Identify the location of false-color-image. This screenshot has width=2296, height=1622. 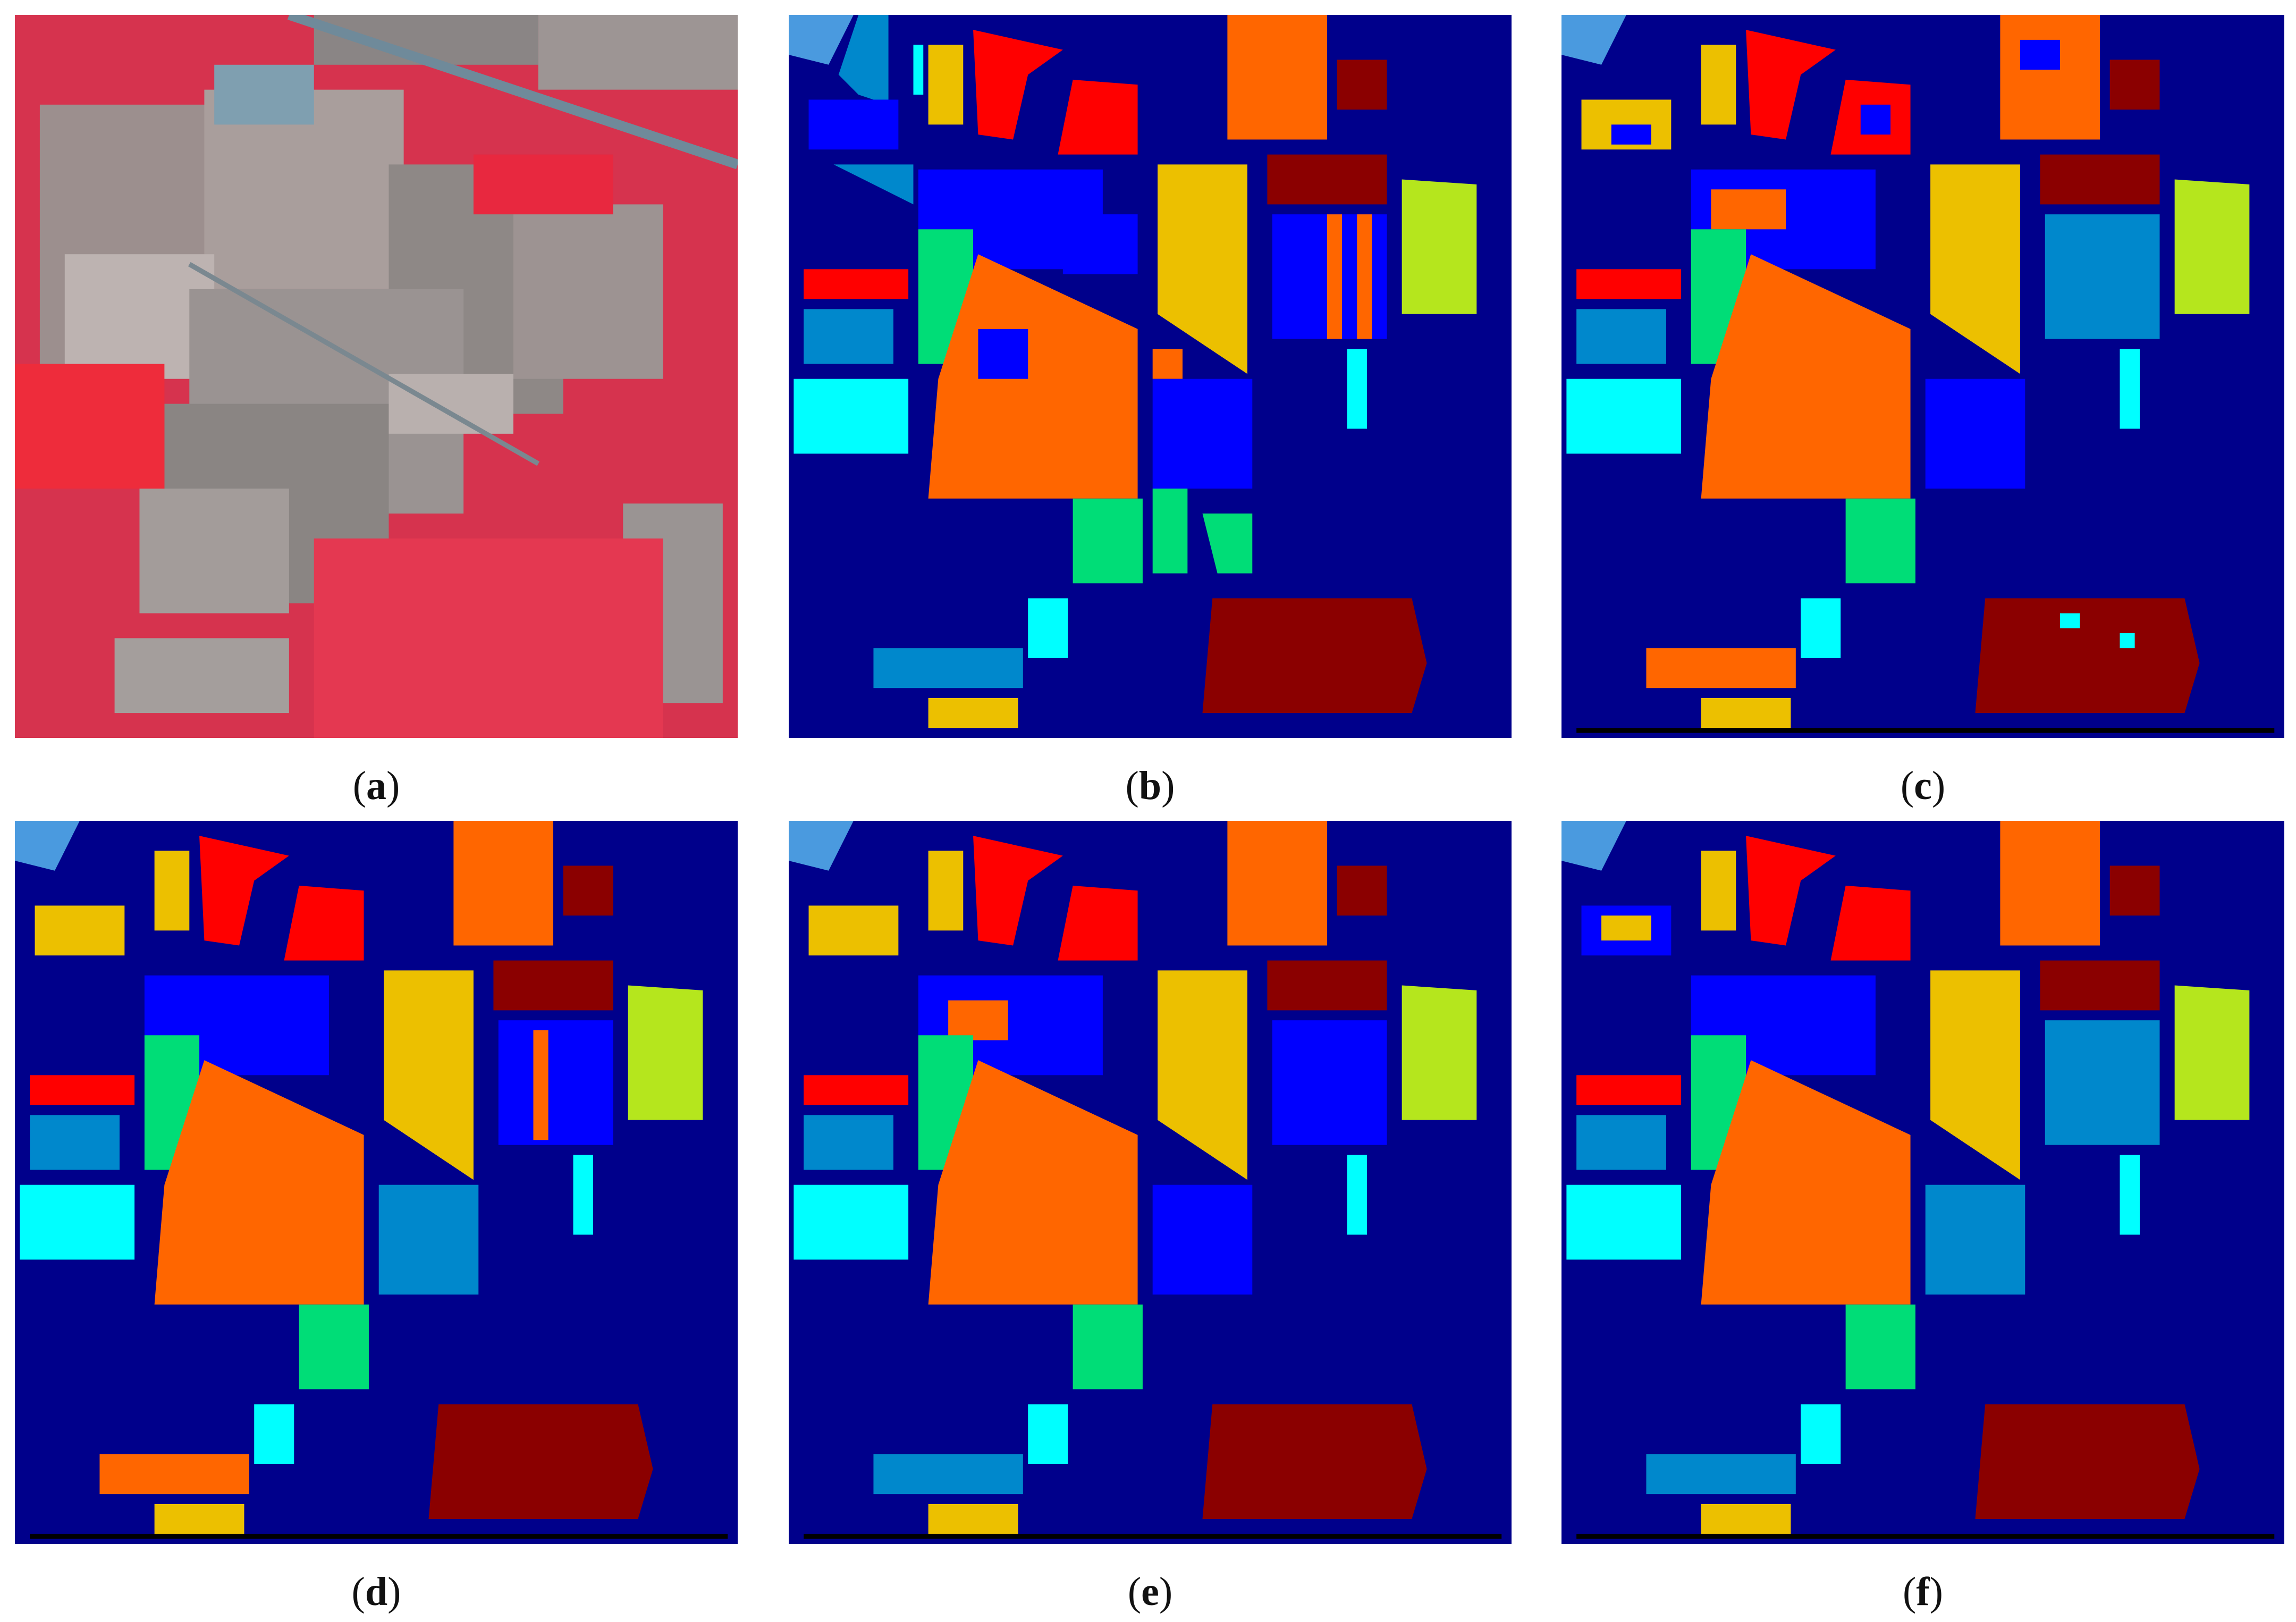
(376, 376).